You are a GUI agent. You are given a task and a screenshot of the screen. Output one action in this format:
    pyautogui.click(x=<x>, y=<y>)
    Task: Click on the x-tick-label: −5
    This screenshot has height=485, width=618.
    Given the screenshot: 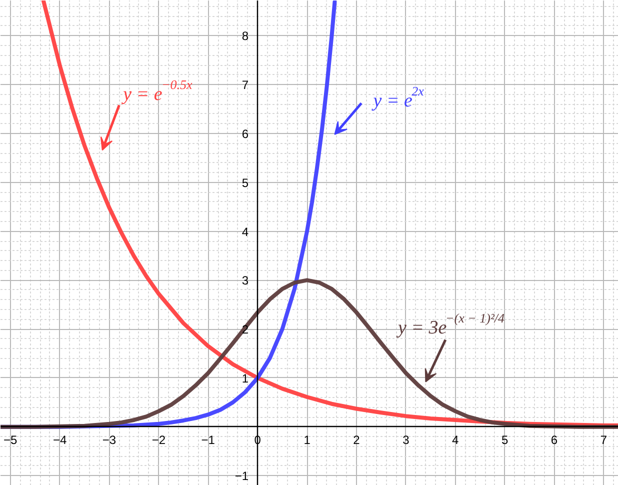 What is the action you would take?
    pyautogui.click(x=11, y=439)
    